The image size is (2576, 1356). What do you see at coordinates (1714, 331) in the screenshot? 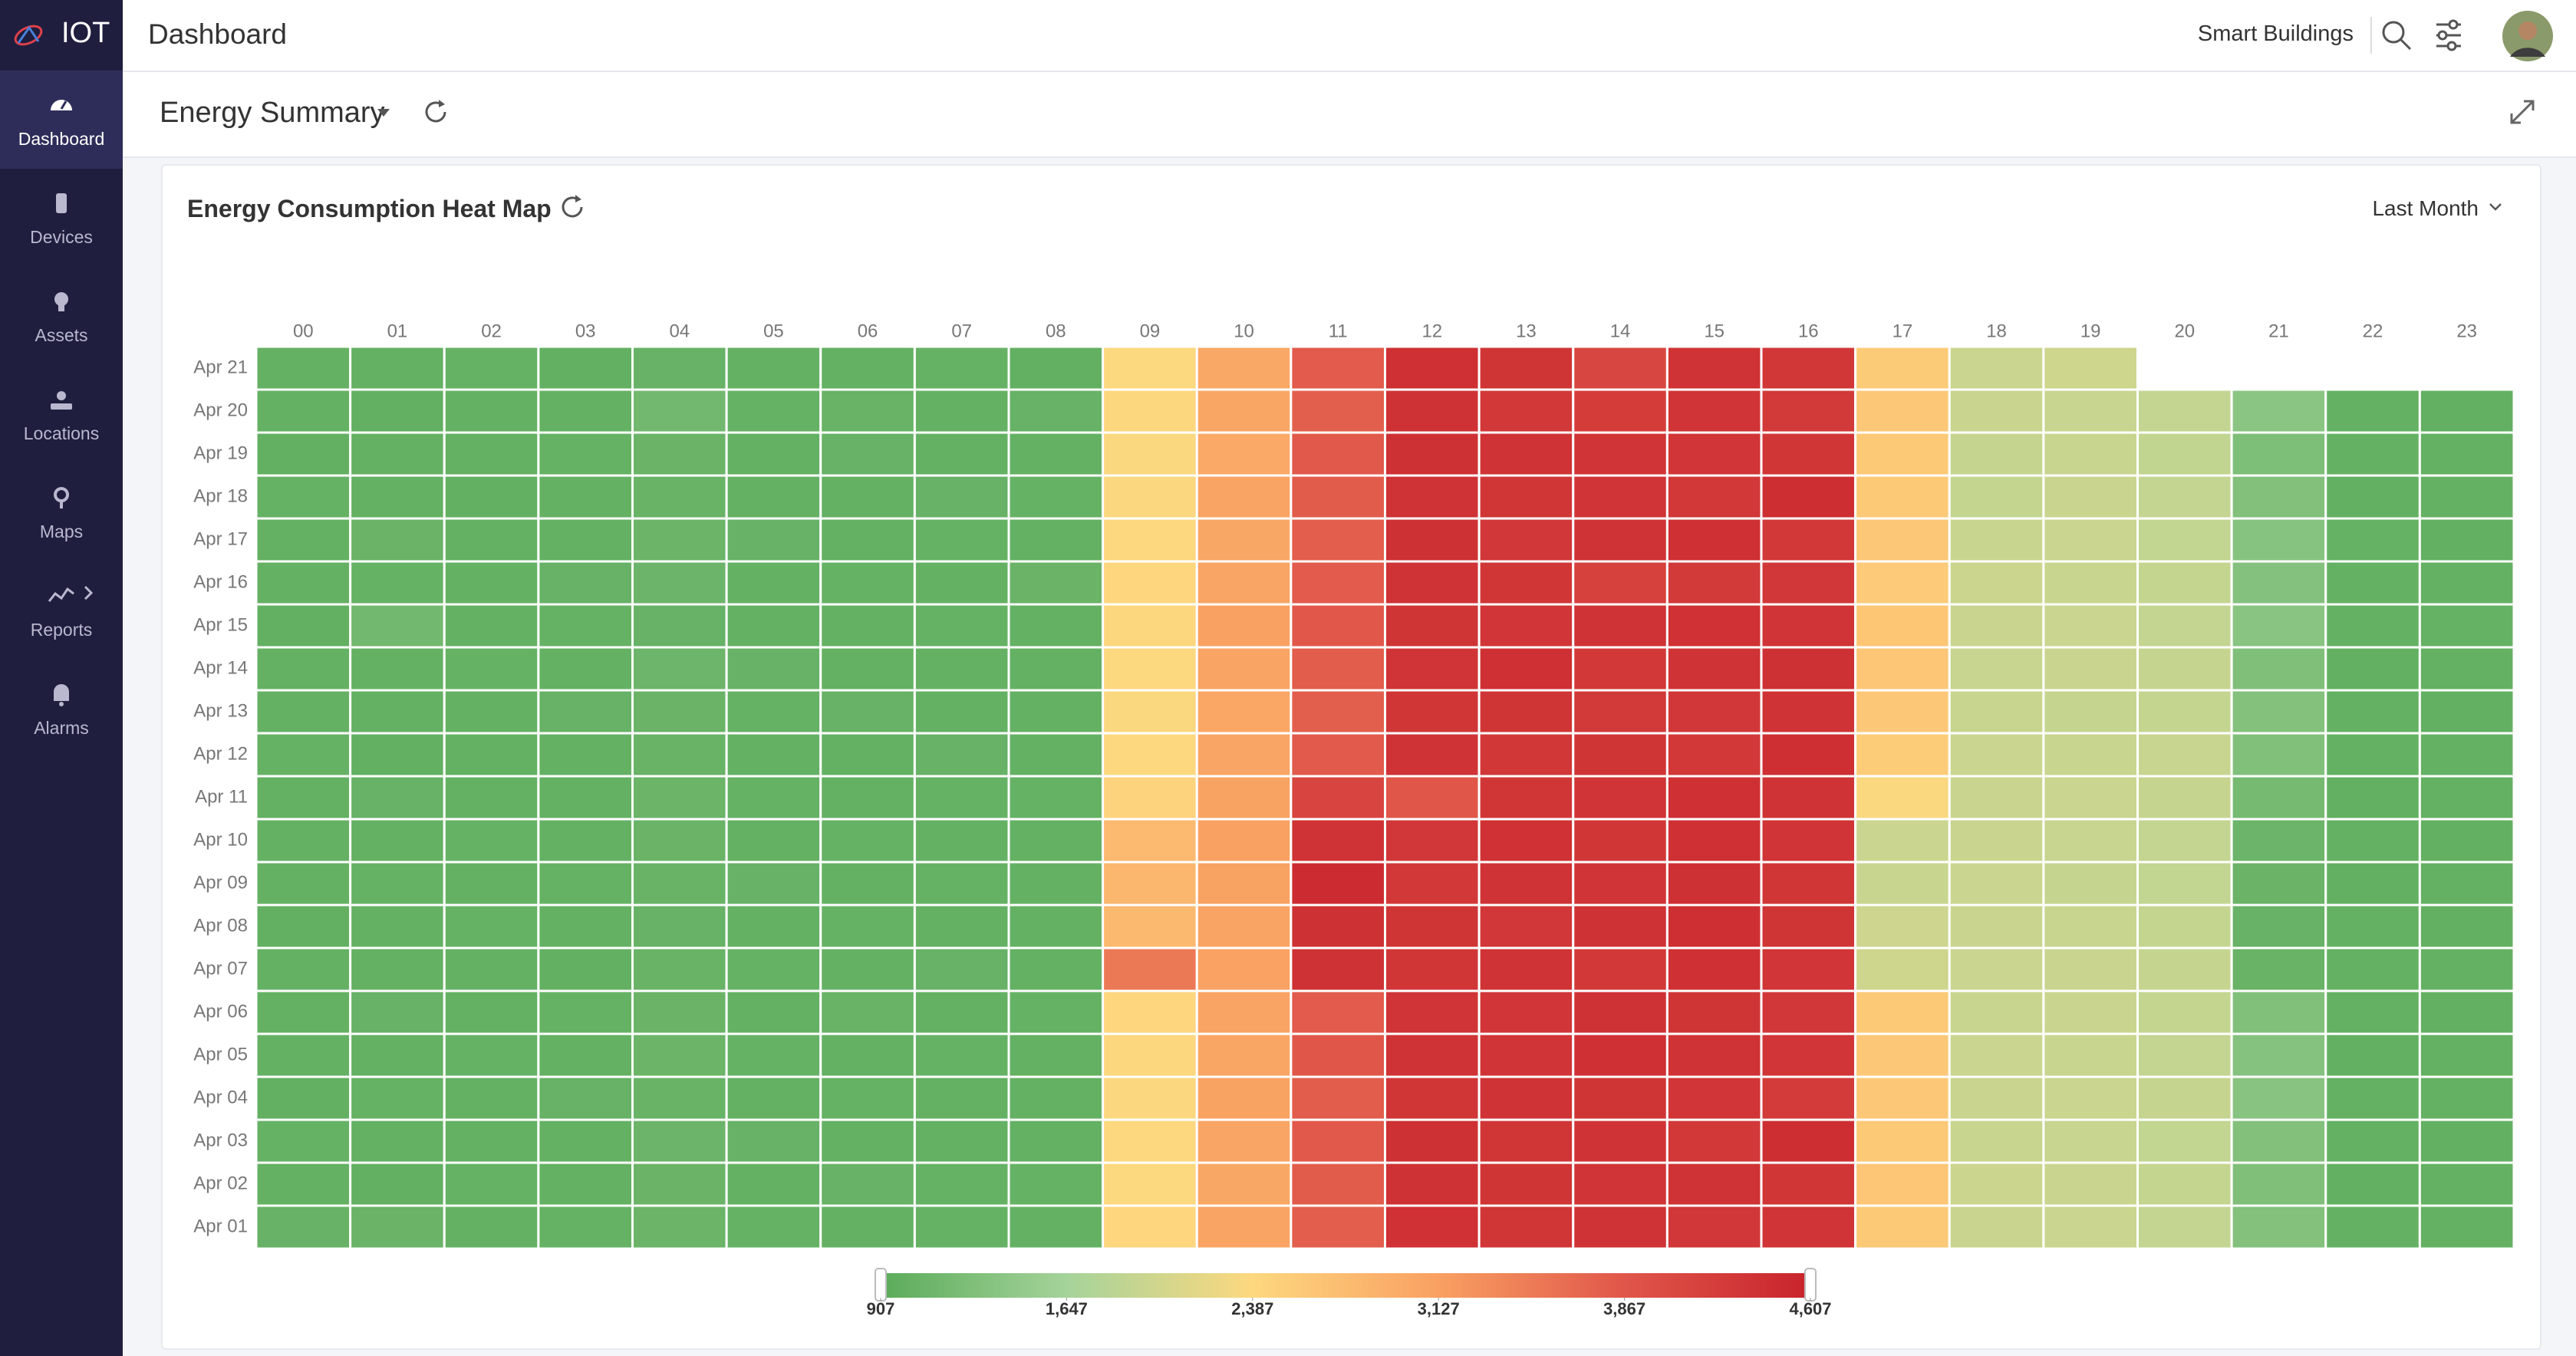
I see `x-tick-label: 15` at bounding box center [1714, 331].